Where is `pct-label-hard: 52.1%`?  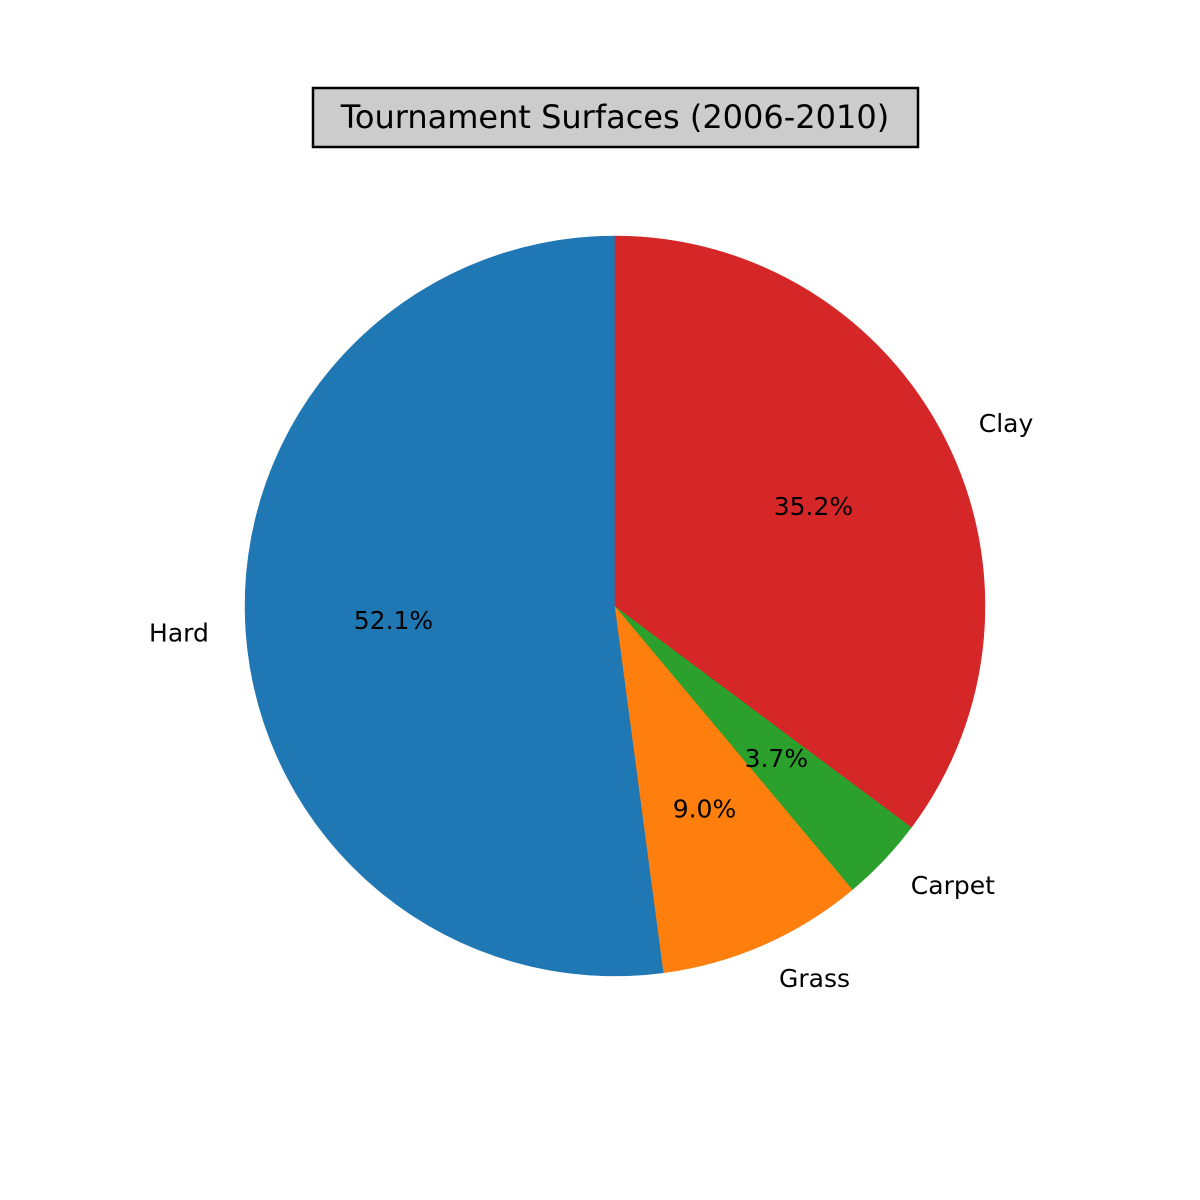 pct-label-hard: 52.1% is located at coordinates (393, 620).